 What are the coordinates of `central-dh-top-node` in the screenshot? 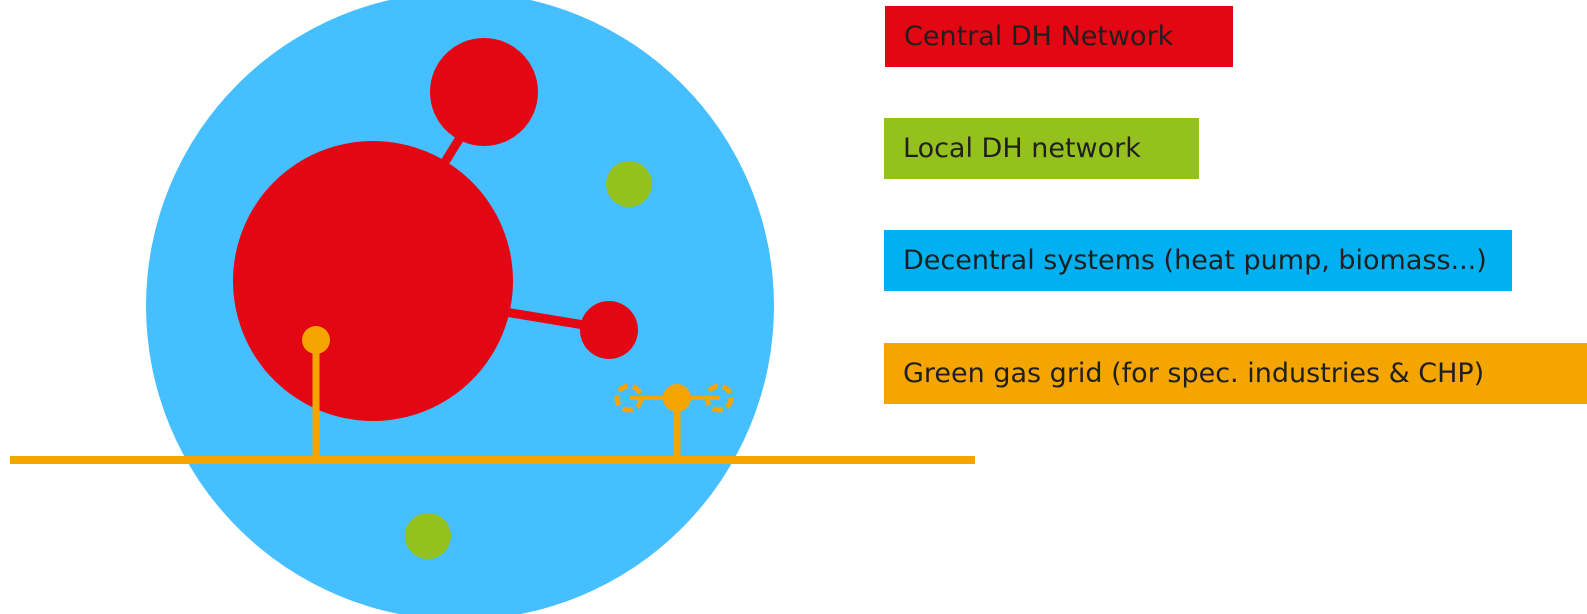 It's located at (484, 92).